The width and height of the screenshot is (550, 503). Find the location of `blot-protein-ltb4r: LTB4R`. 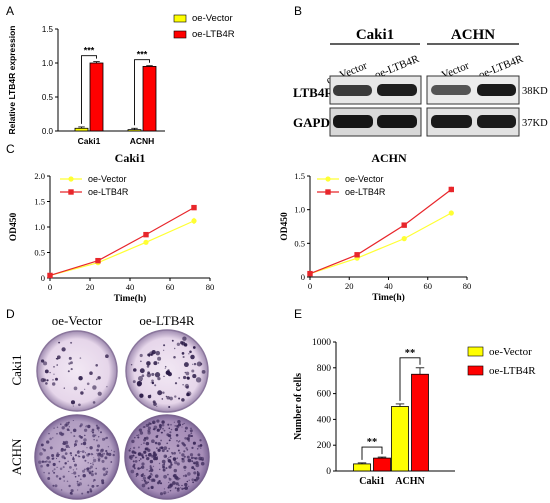

blot-protein-ltb4r: LTB4R is located at coordinates (313, 92).